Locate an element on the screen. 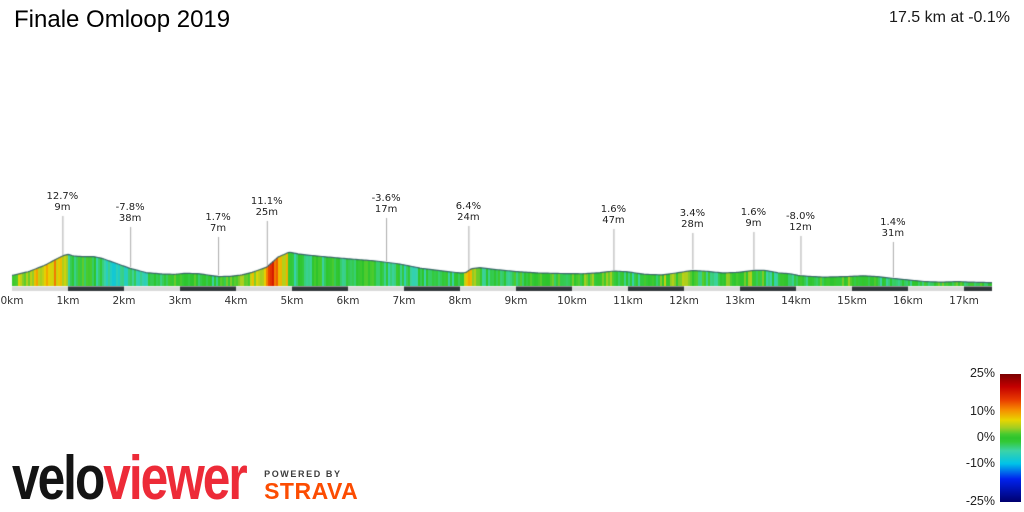  km-tick-label: 0km is located at coordinates (12, 301).